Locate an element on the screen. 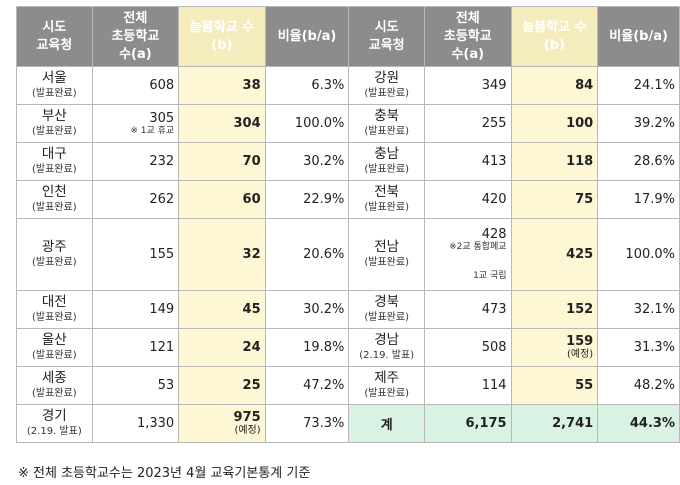 This screenshot has width=680, height=485. header-count-left: 늘봄학교 수 (b) is located at coordinates (222, 36).